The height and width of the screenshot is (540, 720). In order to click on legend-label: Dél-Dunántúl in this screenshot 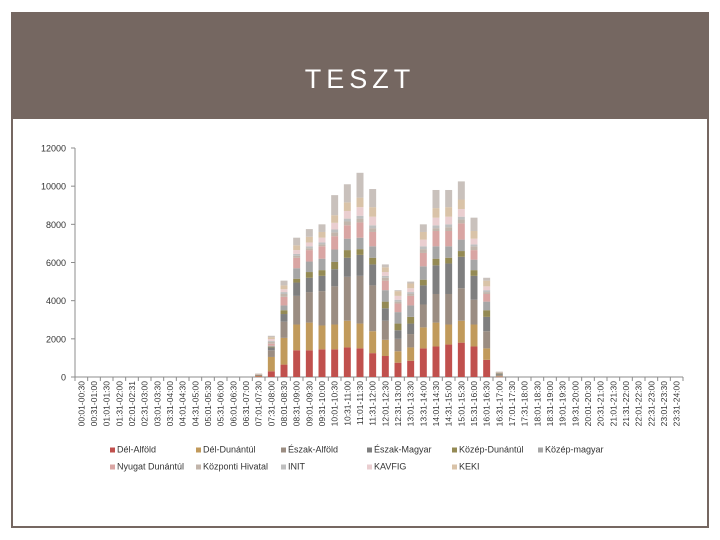, I will do `click(229, 450)`.